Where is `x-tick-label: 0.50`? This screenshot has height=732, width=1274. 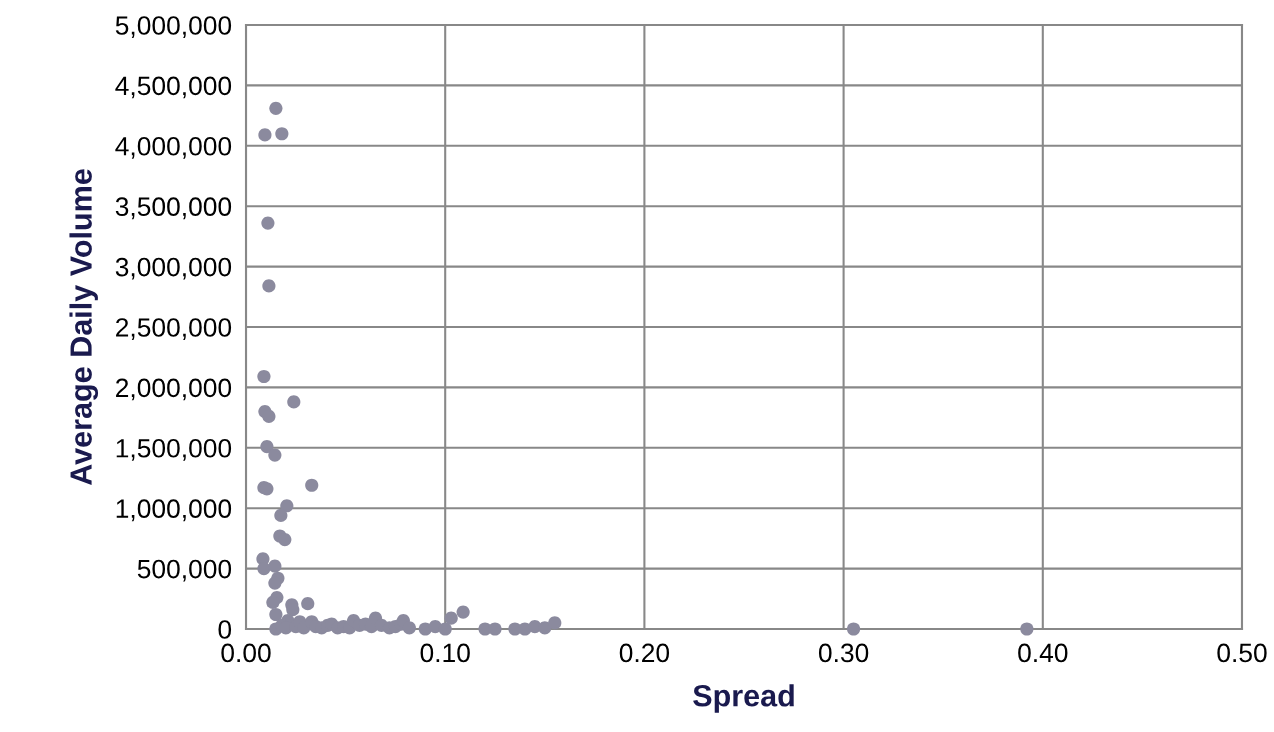 x-tick-label: 0.50 is located at coordinates (1242, 653).